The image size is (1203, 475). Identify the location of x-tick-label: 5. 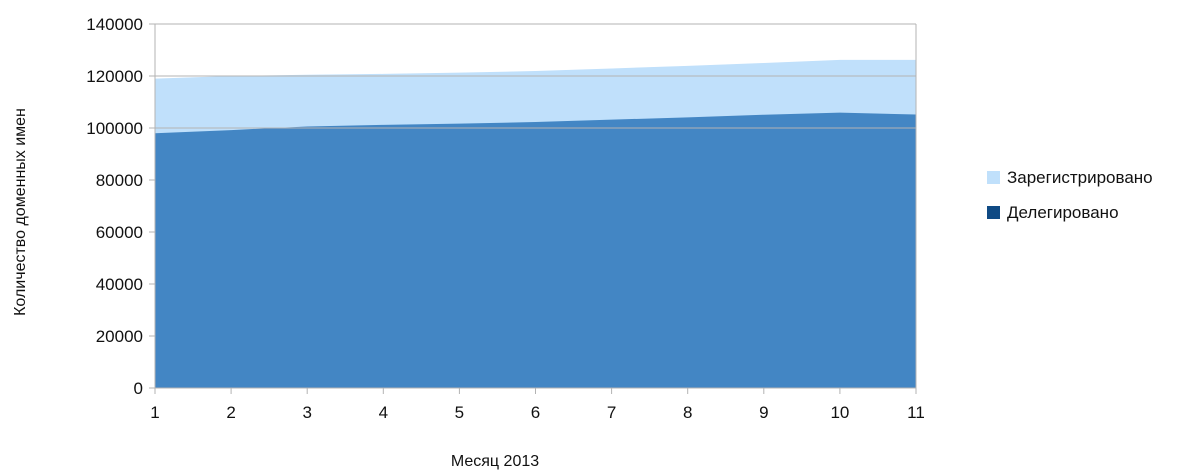
(459, 412).